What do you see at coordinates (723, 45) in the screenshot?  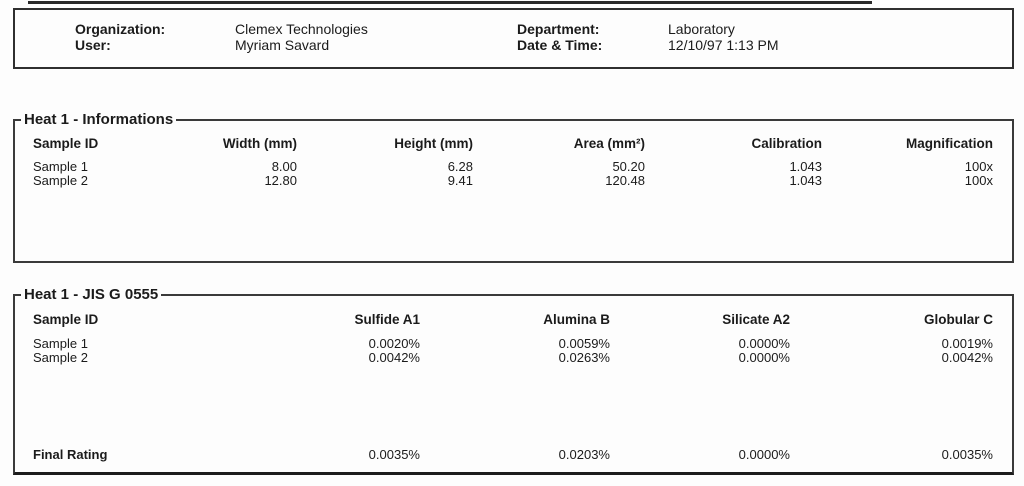 I see `datetime-value: 12/10/97 1:13 PM` at bounding box center [723, 45].